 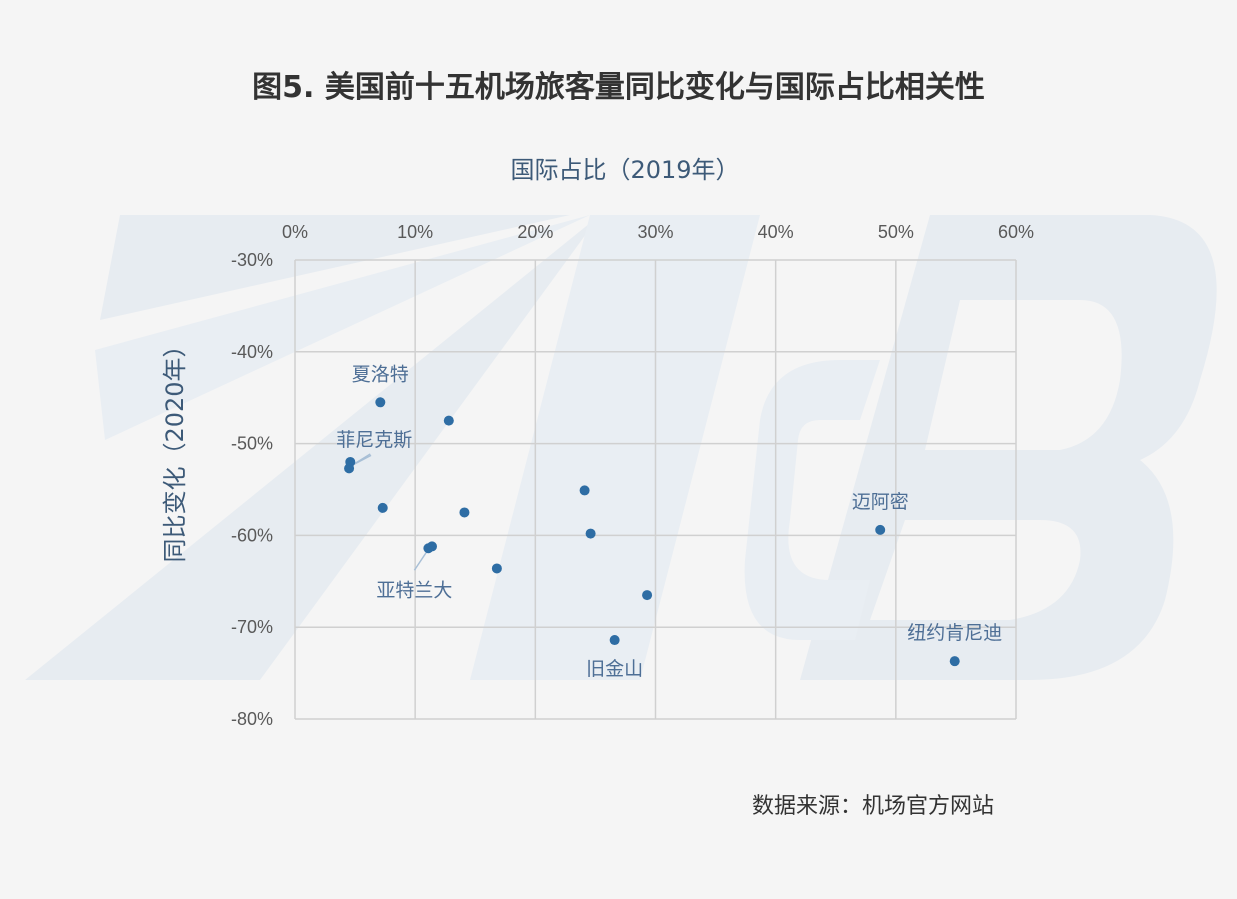 What do you see at coordinates (625, 170) in the screenshot?
I see `x-axis-title: 国际占比（2019年）` at bounding box center [625, 170].